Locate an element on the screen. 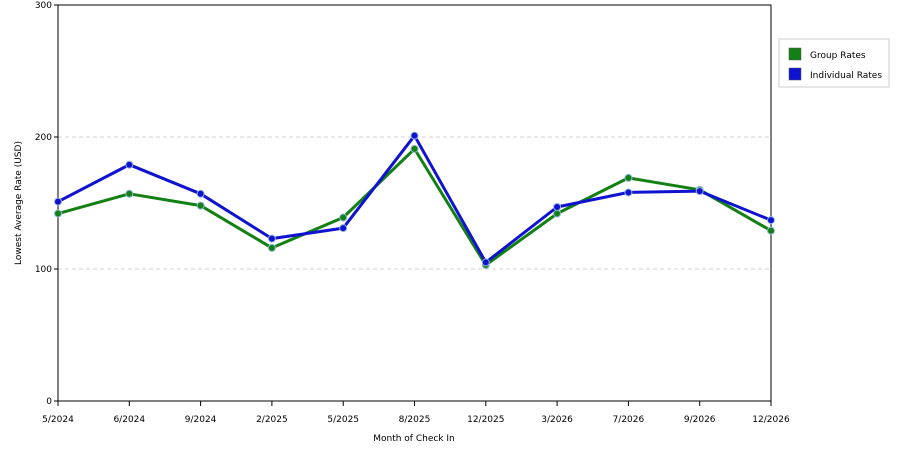 The image size is (900, 454). x-tick-label: 5/2024 is located at coordinates (58, 420).